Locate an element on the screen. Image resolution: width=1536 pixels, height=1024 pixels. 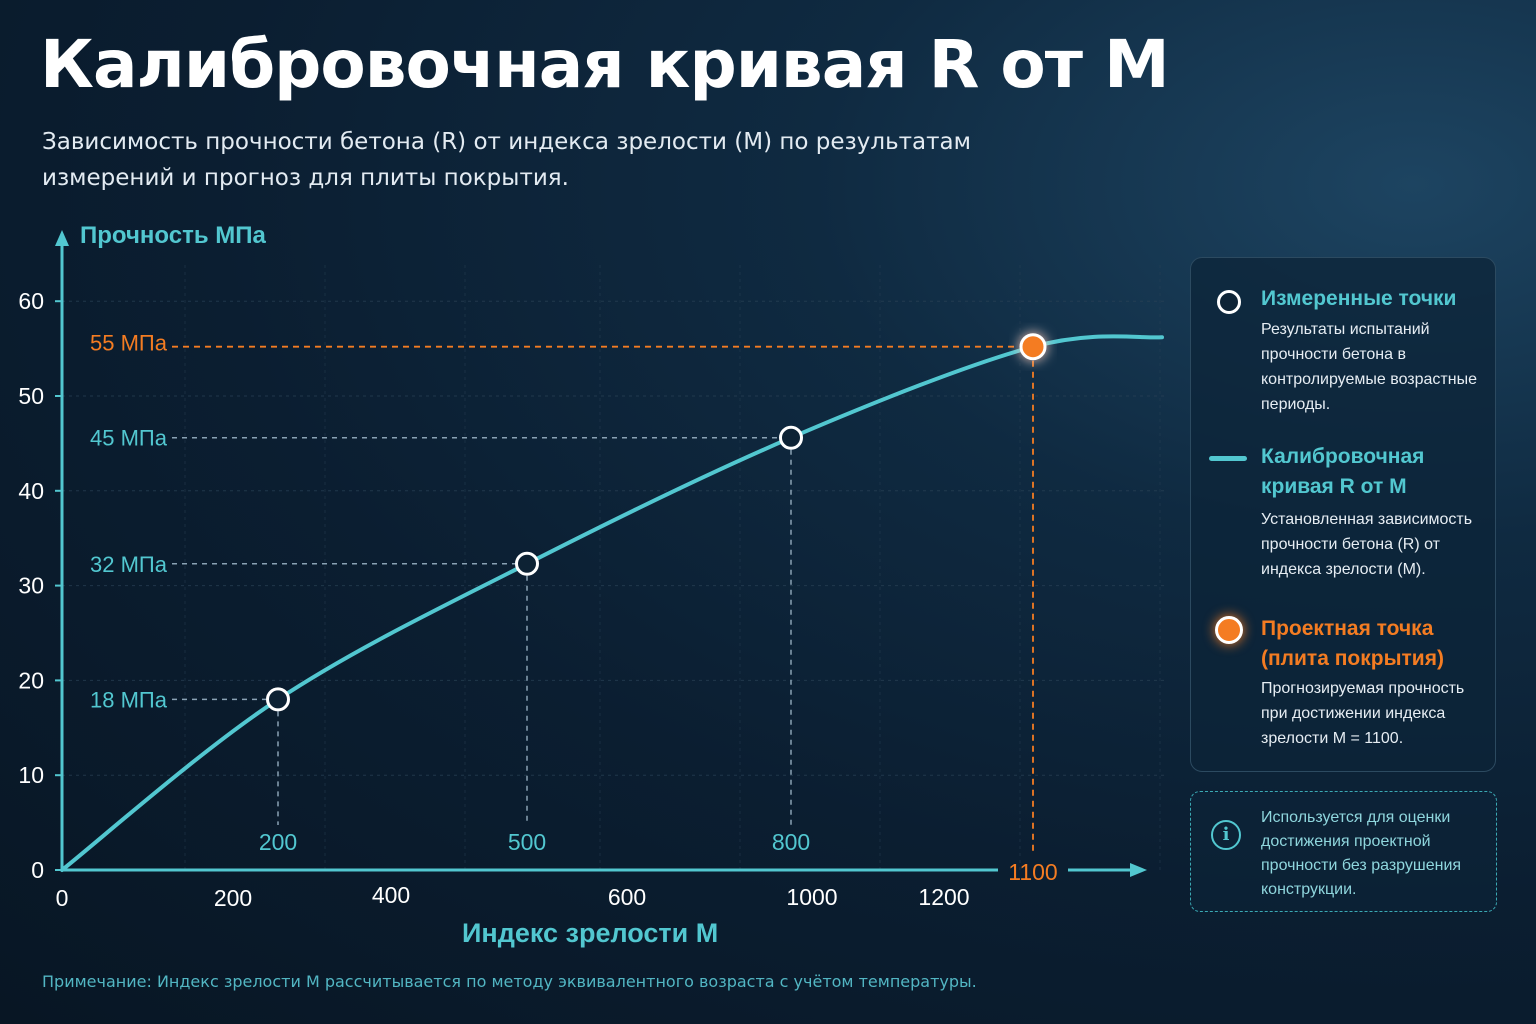
design-point is located at coordinates (1033, 347).